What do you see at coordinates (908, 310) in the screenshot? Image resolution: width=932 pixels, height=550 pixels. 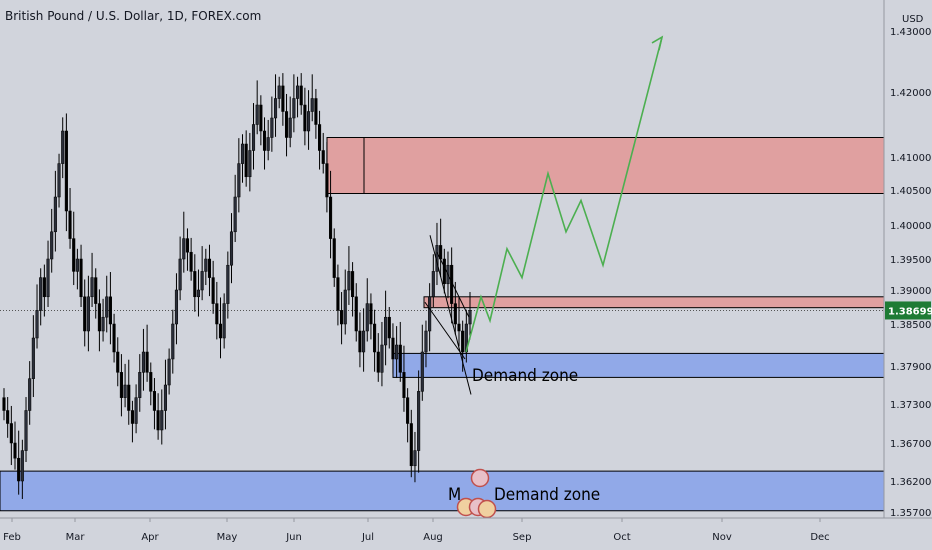 I see `current-price-tag` at bounding box center [908, 310].